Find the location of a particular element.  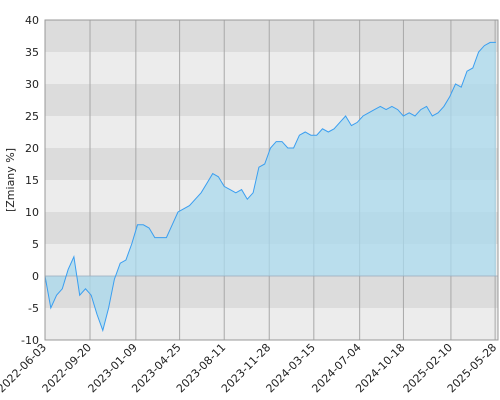

y-tick-label: 10 is located at coordinates (32, 212).